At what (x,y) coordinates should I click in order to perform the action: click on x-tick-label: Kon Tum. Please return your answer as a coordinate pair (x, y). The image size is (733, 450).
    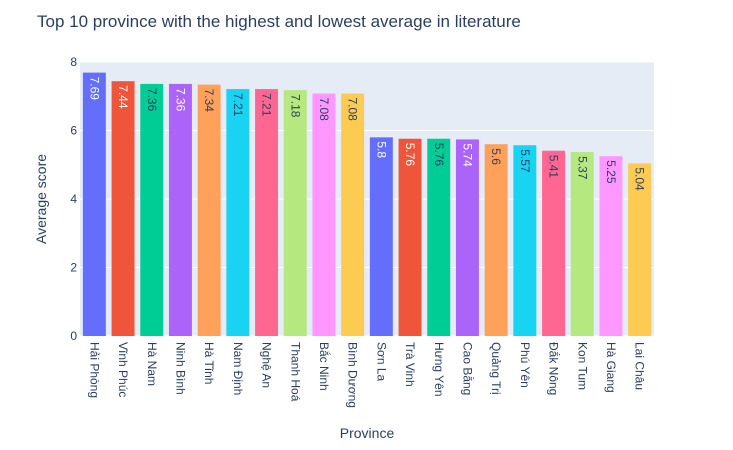
    Looking at the image, I should click on (582, 366).